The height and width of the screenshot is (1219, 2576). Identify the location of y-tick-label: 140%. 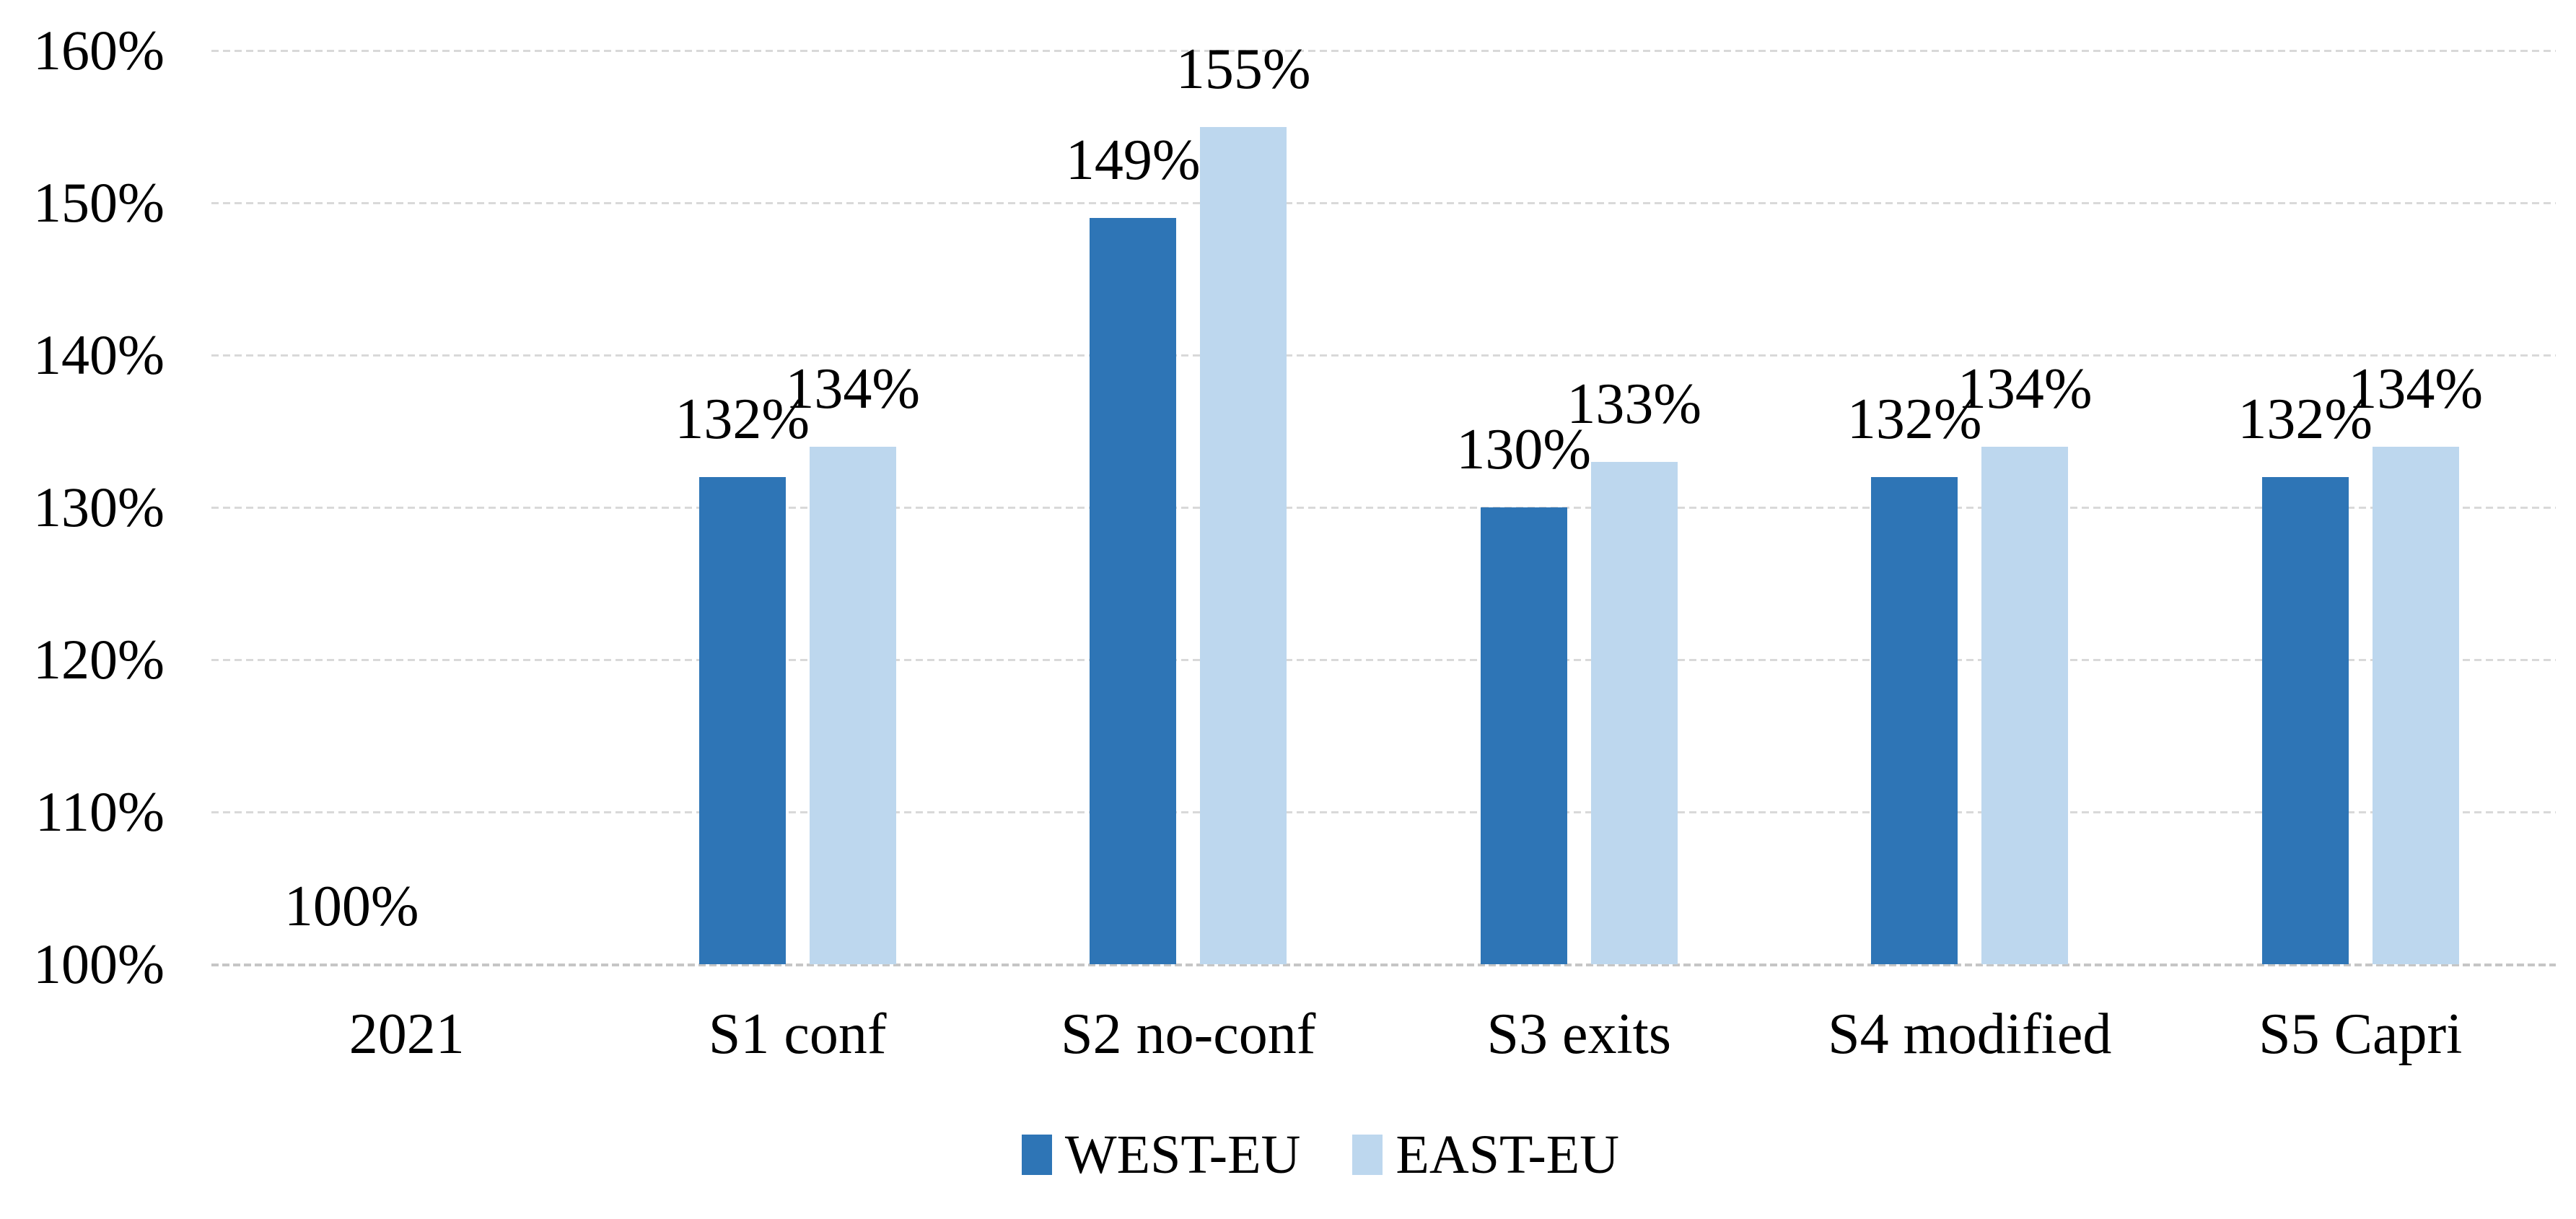
(99, 354).